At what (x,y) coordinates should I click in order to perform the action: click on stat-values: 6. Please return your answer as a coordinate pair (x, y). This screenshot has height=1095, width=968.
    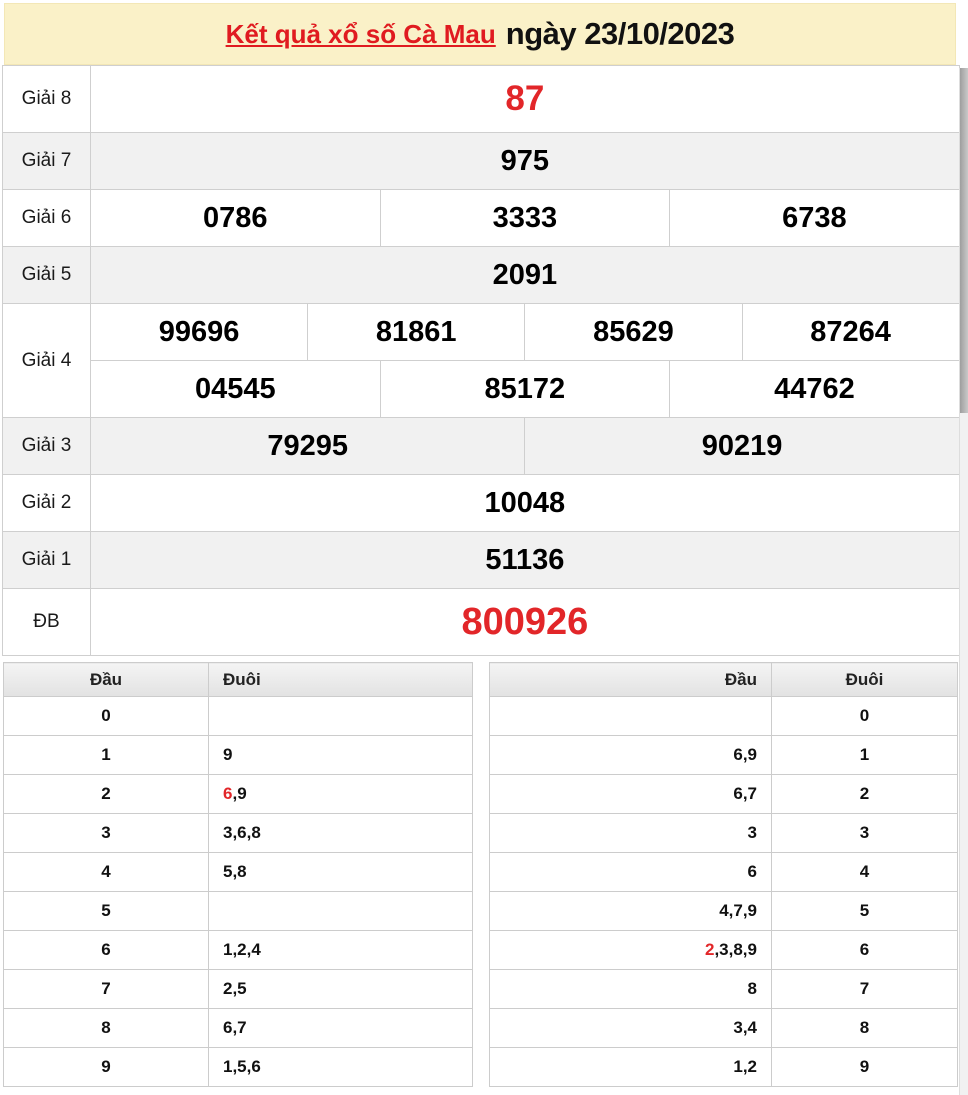
    Looking at the image, I should click on (630, 872).